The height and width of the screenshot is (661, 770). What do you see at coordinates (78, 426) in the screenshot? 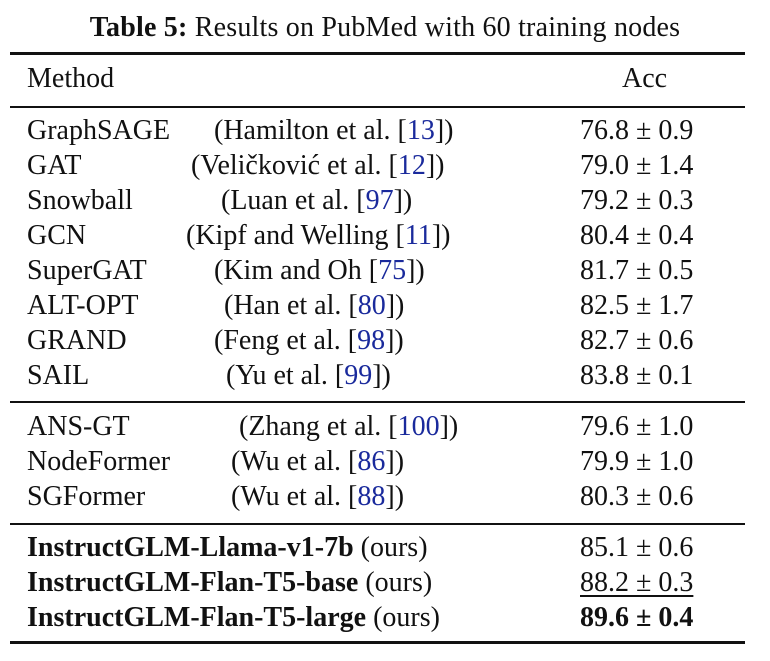
I see `method-name: ANS-GT` at bounding box center [78, 426].